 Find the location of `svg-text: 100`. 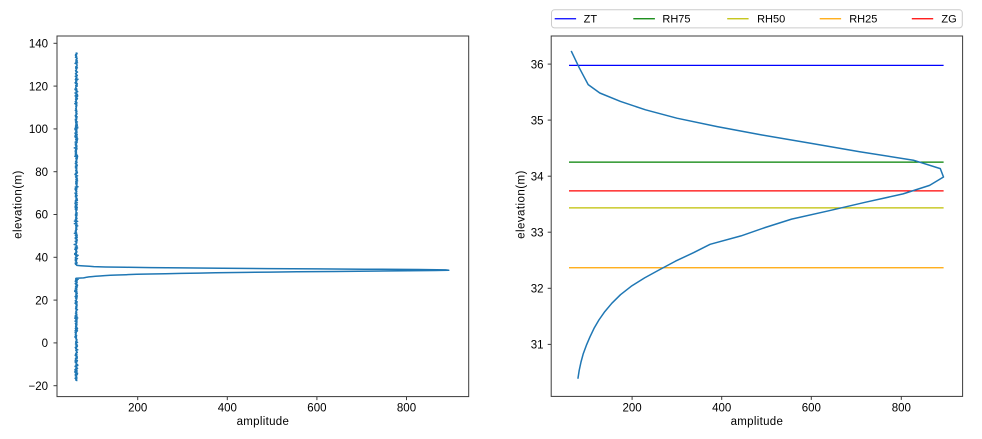

svg-text: 100 is located at coordinates (38, 130).